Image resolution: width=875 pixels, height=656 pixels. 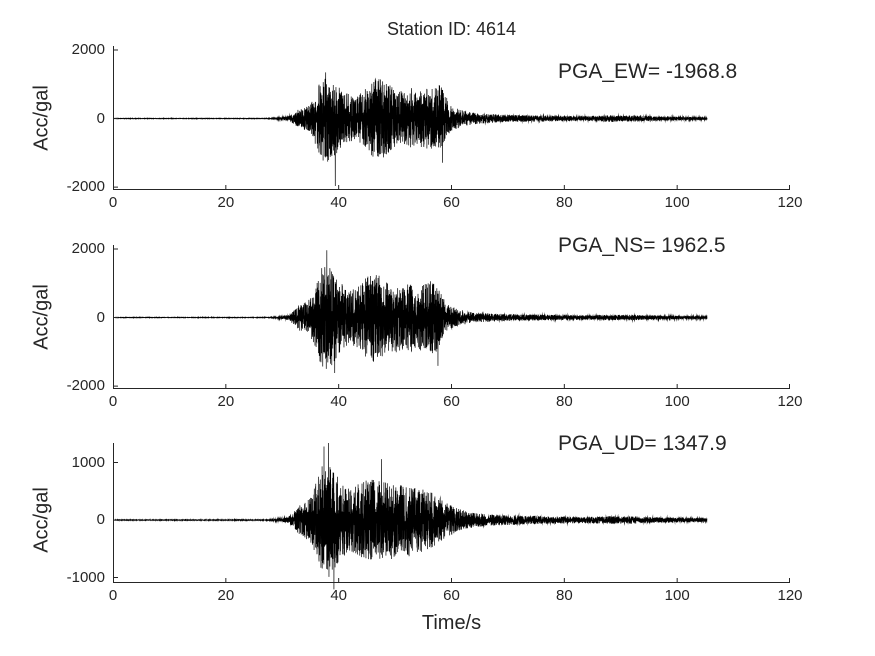 I want to click on figure-title: Station ID: 4614, so click(x=451, y=29).